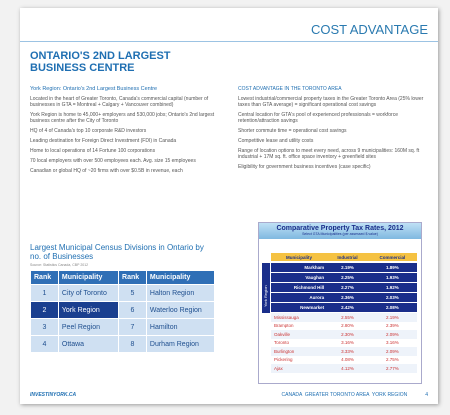 The image size is (450, 415). I want to click on page-title: ONTARIO'S 2ND LARGEST BUSINESS CENTRE, so click(100, 62).